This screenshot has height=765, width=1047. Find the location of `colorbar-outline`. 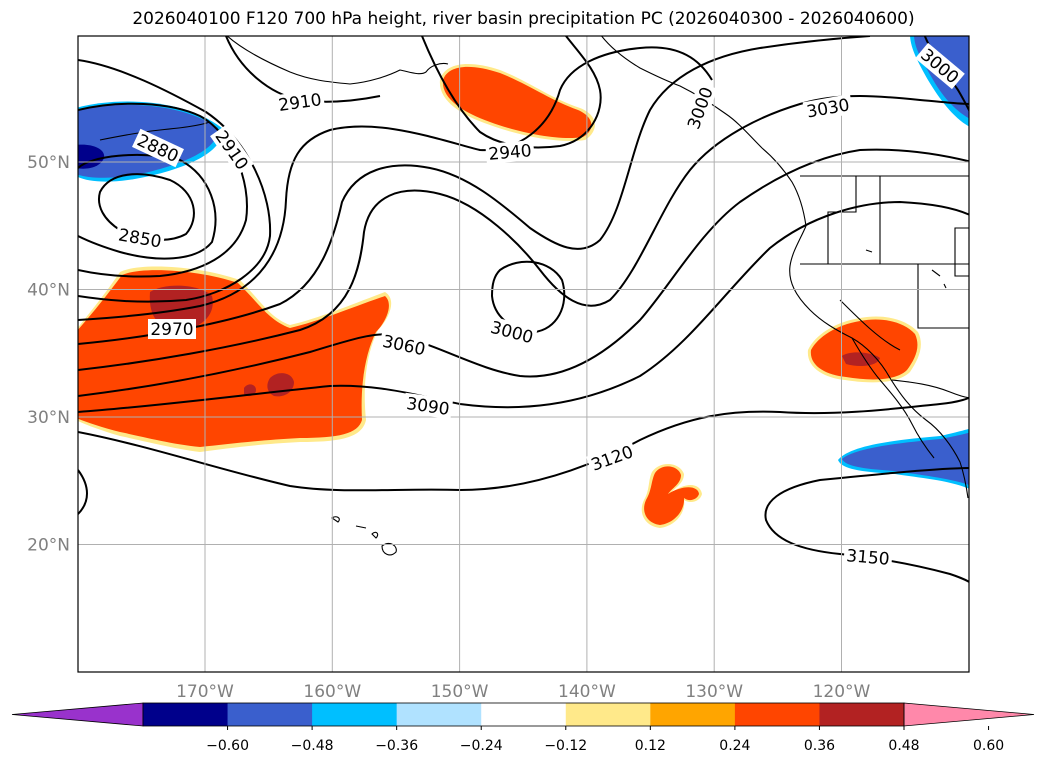

colorbar-outline is located at coordinates (523, 714).